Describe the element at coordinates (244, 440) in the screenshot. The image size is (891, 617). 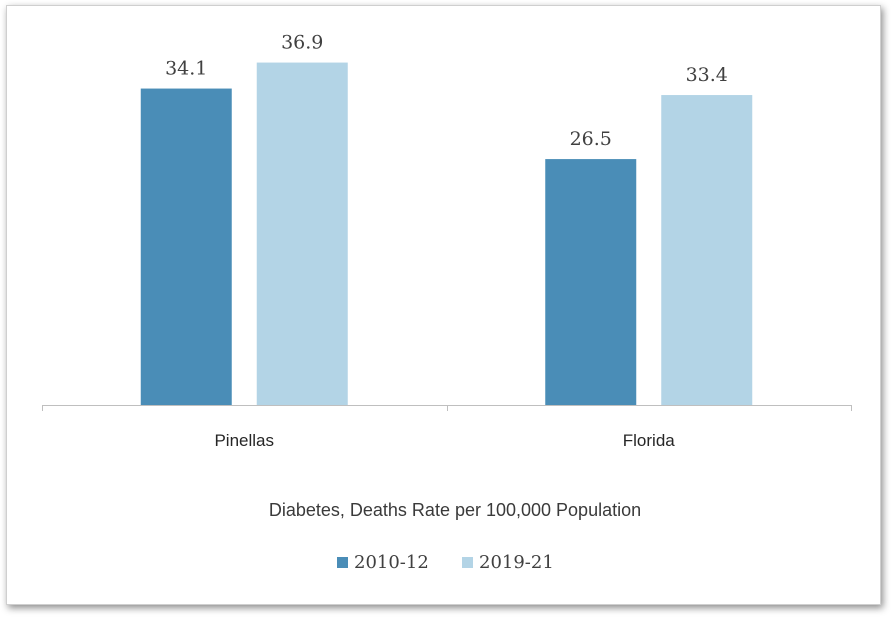
I see `category-label-pinellas: Pinellas` at that location.